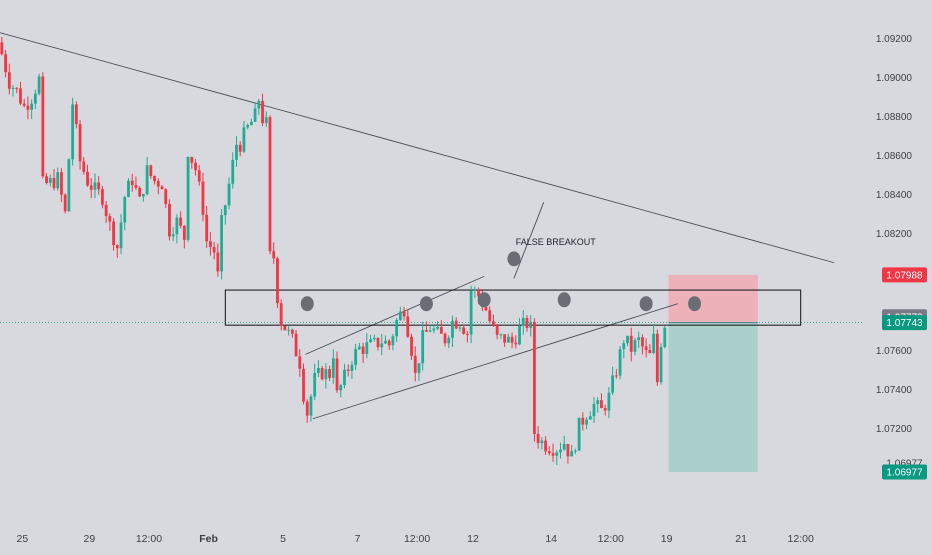 The image size is (932, 555). I want to click on time-tick-label: 29, so click(90, 539).